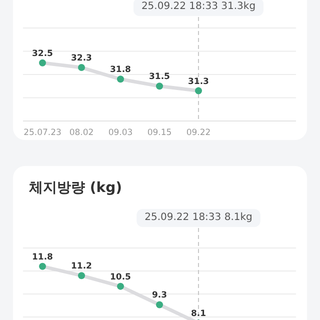 This screenshot has height=320, width=320. I want to click on x-tick-label: 25.07.23, so click(43, 133).